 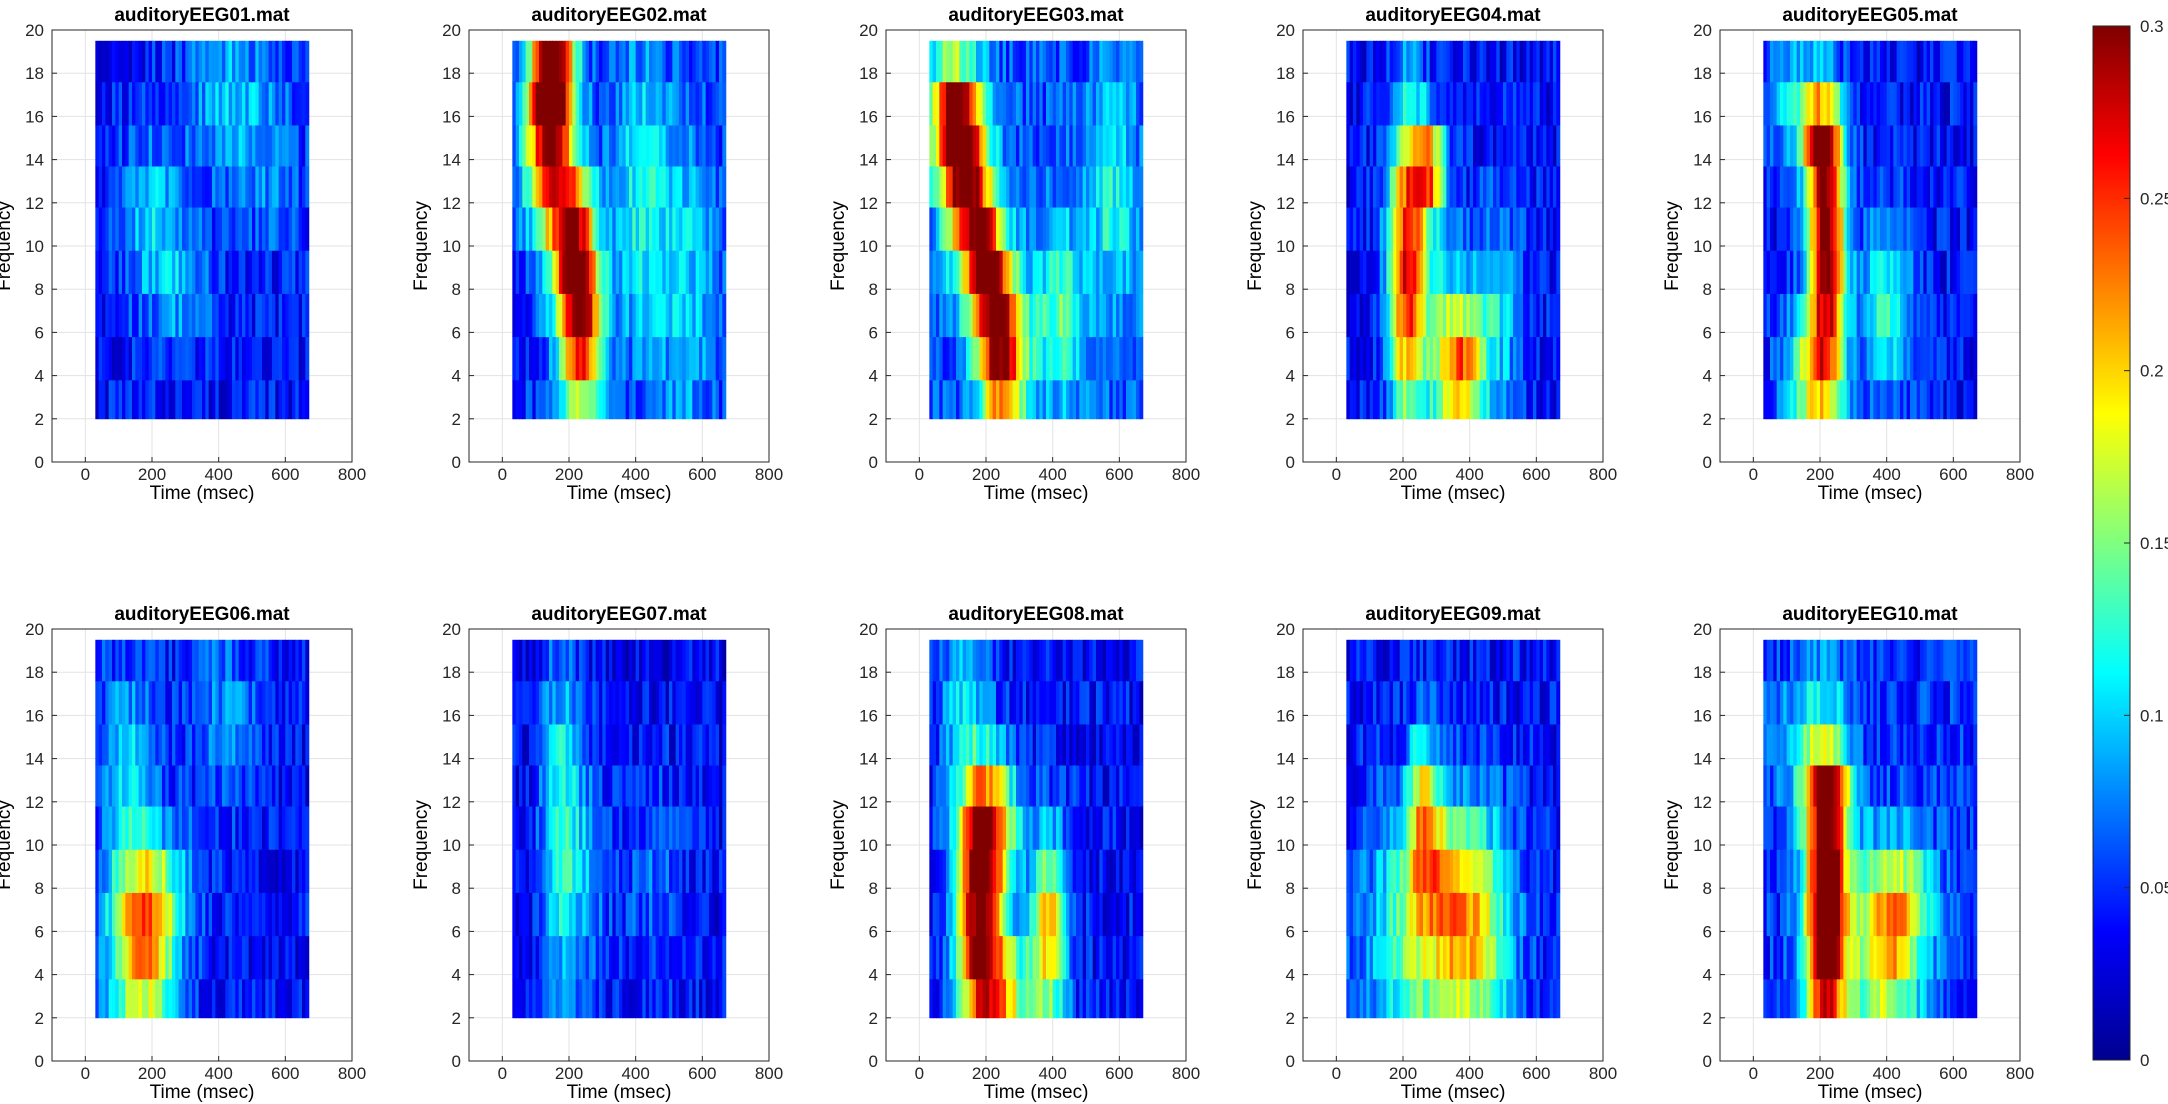 I want to click on x-tick-label: 0, so click(x=85, y=1073).